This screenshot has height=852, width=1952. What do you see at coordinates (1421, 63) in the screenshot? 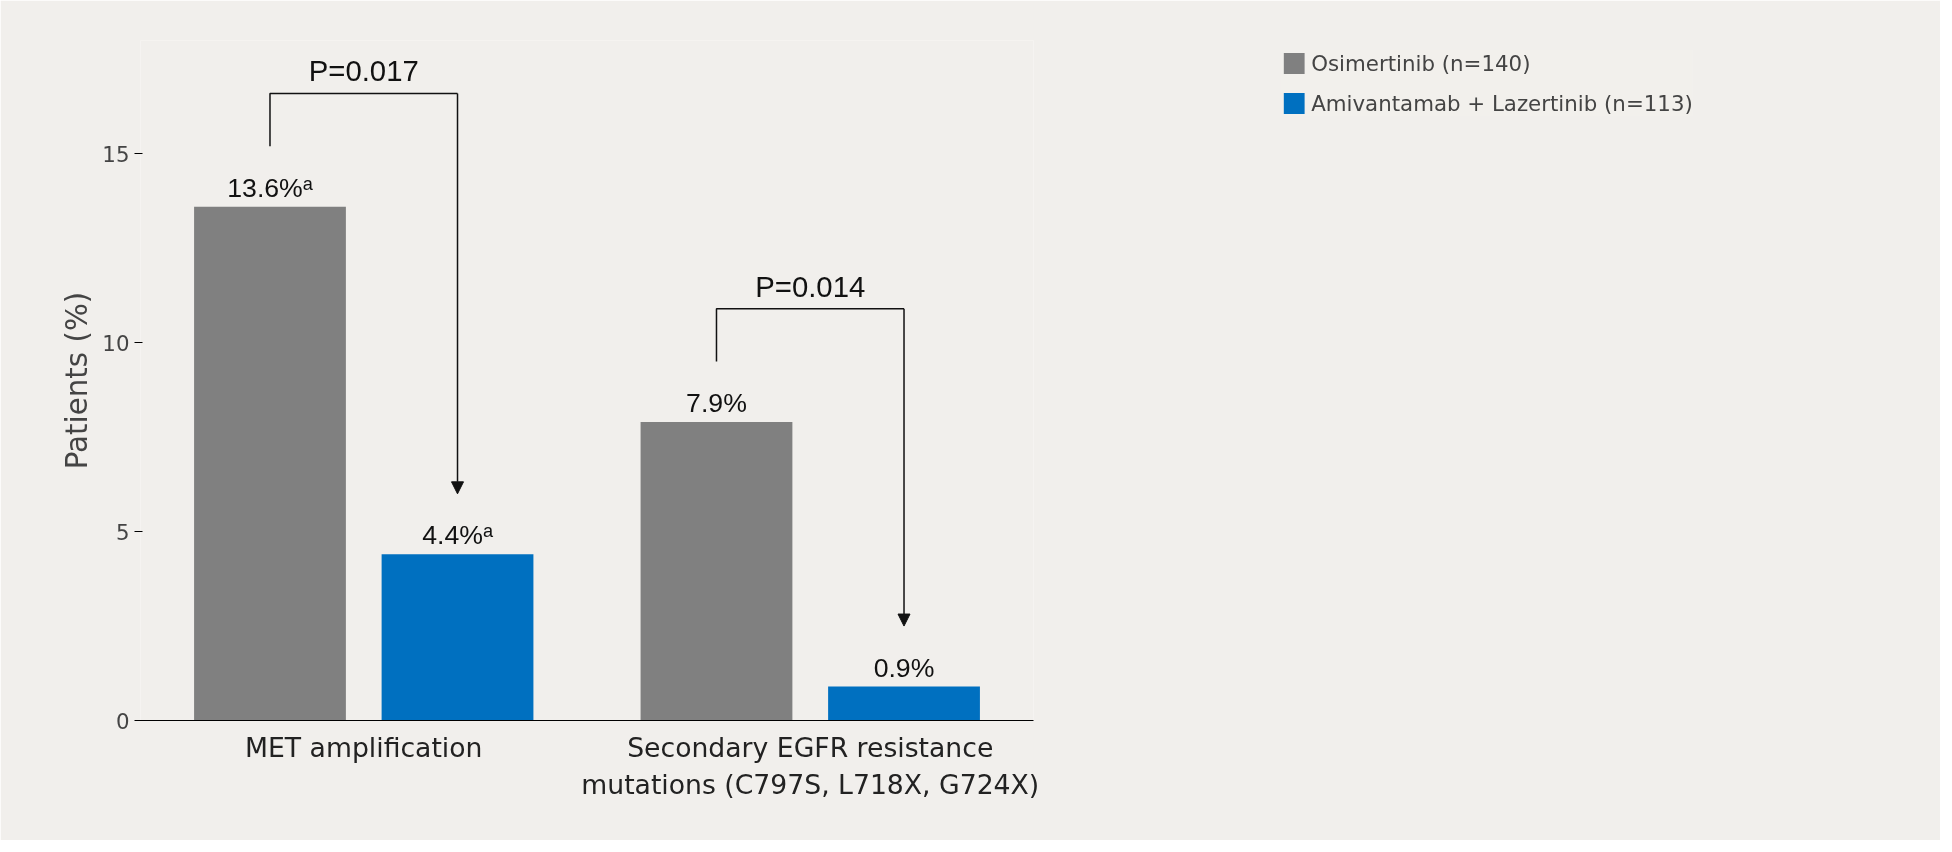
I see `legend-label: Osimertinib (n=140)` at bounding box center [1421, 63].